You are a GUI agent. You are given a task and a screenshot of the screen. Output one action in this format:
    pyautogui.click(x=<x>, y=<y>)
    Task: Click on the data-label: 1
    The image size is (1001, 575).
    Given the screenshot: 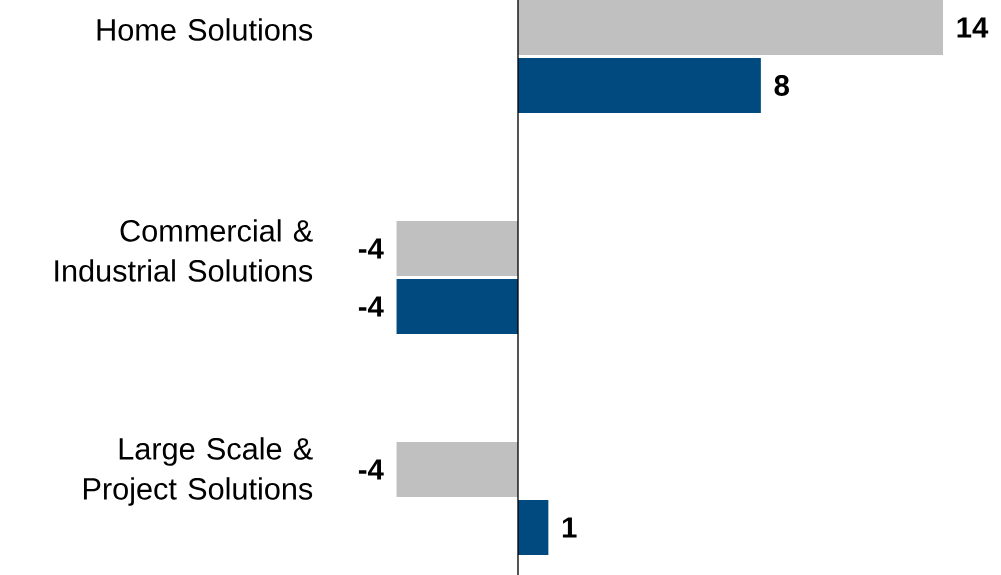 What is the action you would take?
    pyautogui.click(x=569, y=527)
    